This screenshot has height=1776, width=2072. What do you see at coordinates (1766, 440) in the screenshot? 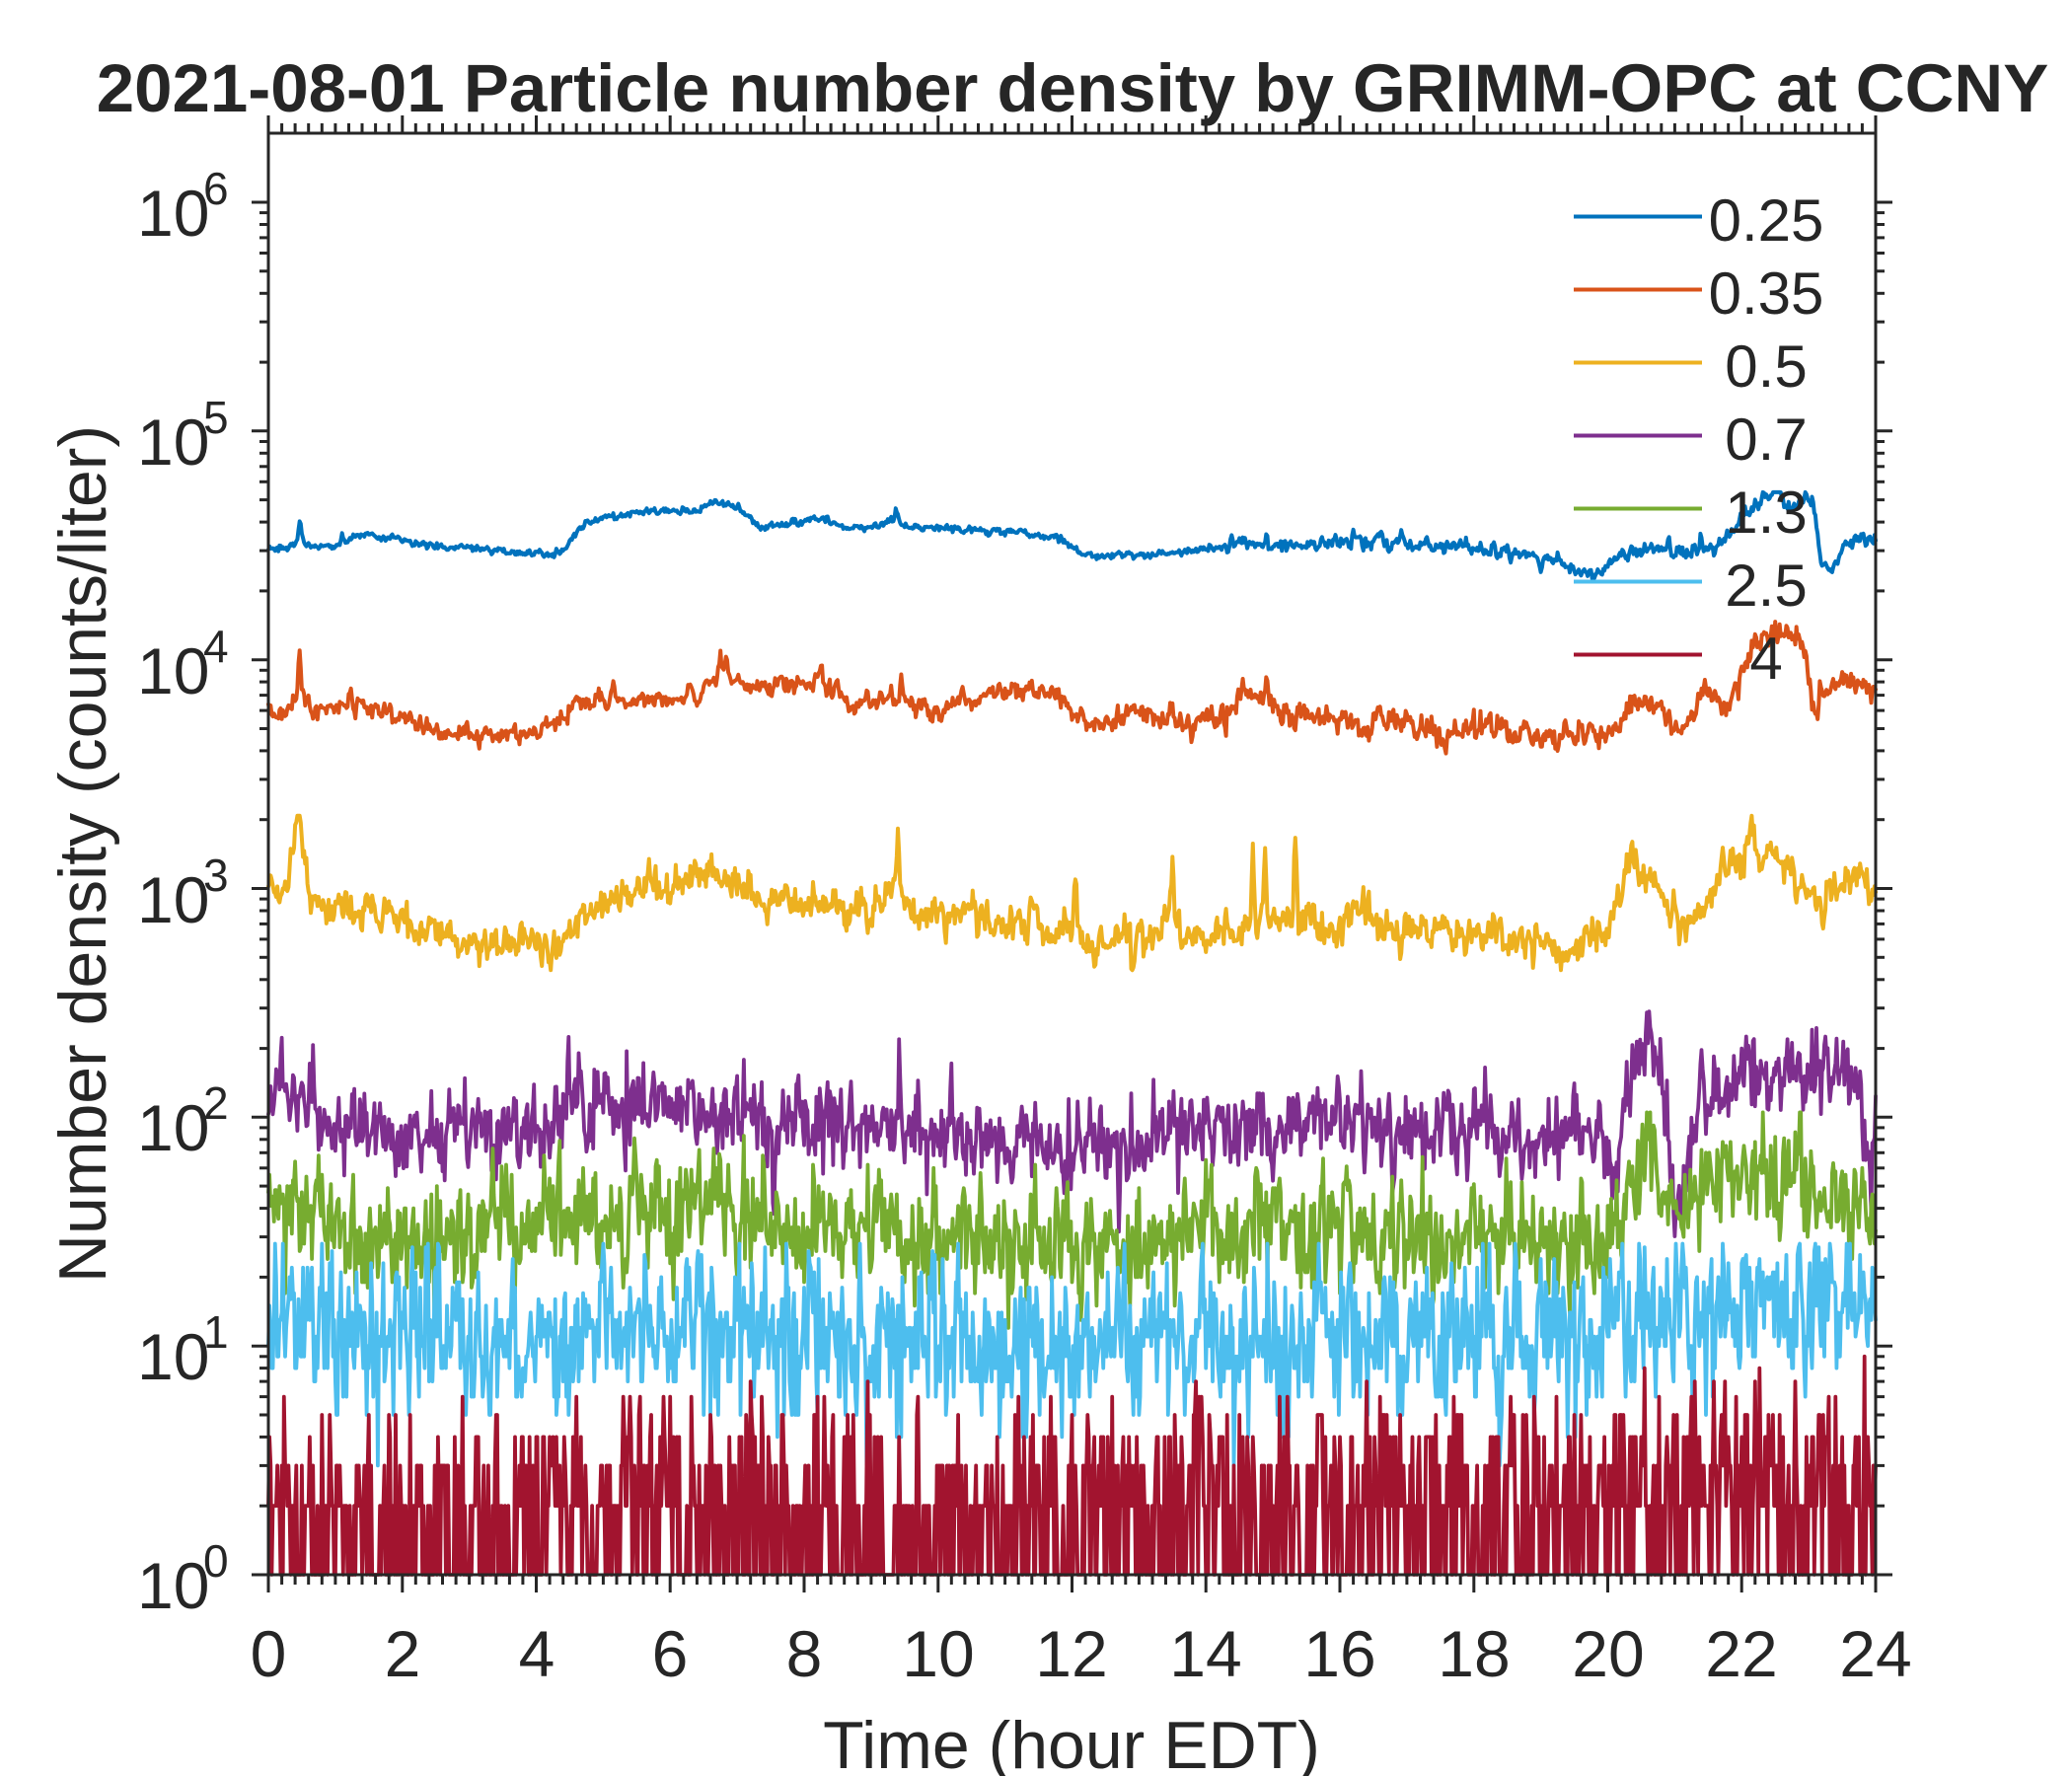
I see `svg-text: 0.7` at bounding box center [1766, 440].